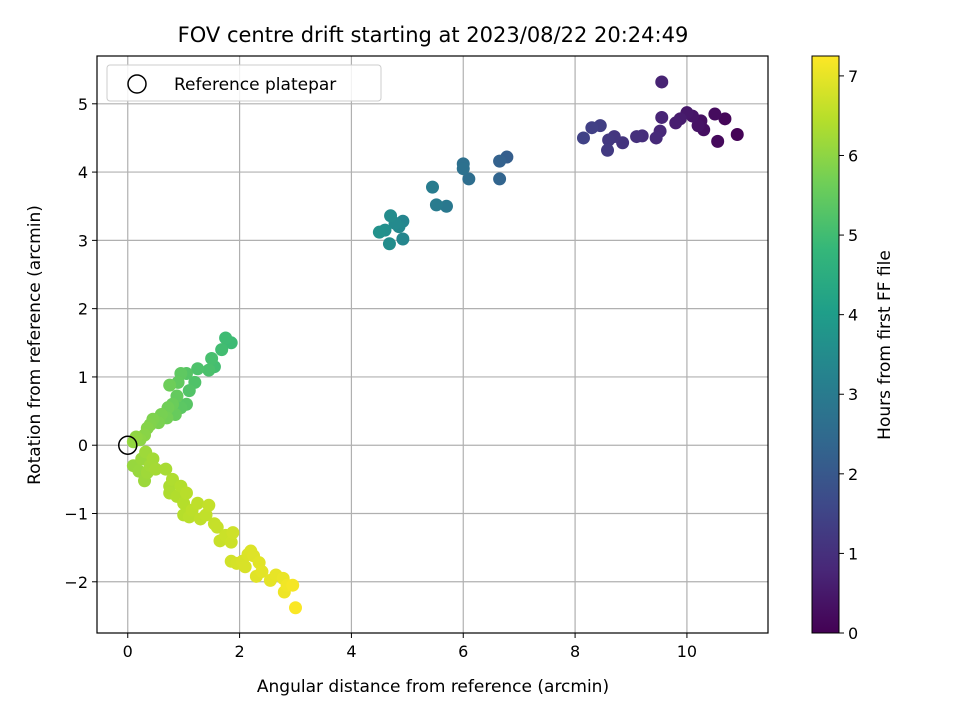 The width and height of the screenshot is (960, 720). What do you see at coordinates (853, 235) in the screenshot?
I see `colorbar-tick-label: 5` at bounding box center [853, 235].